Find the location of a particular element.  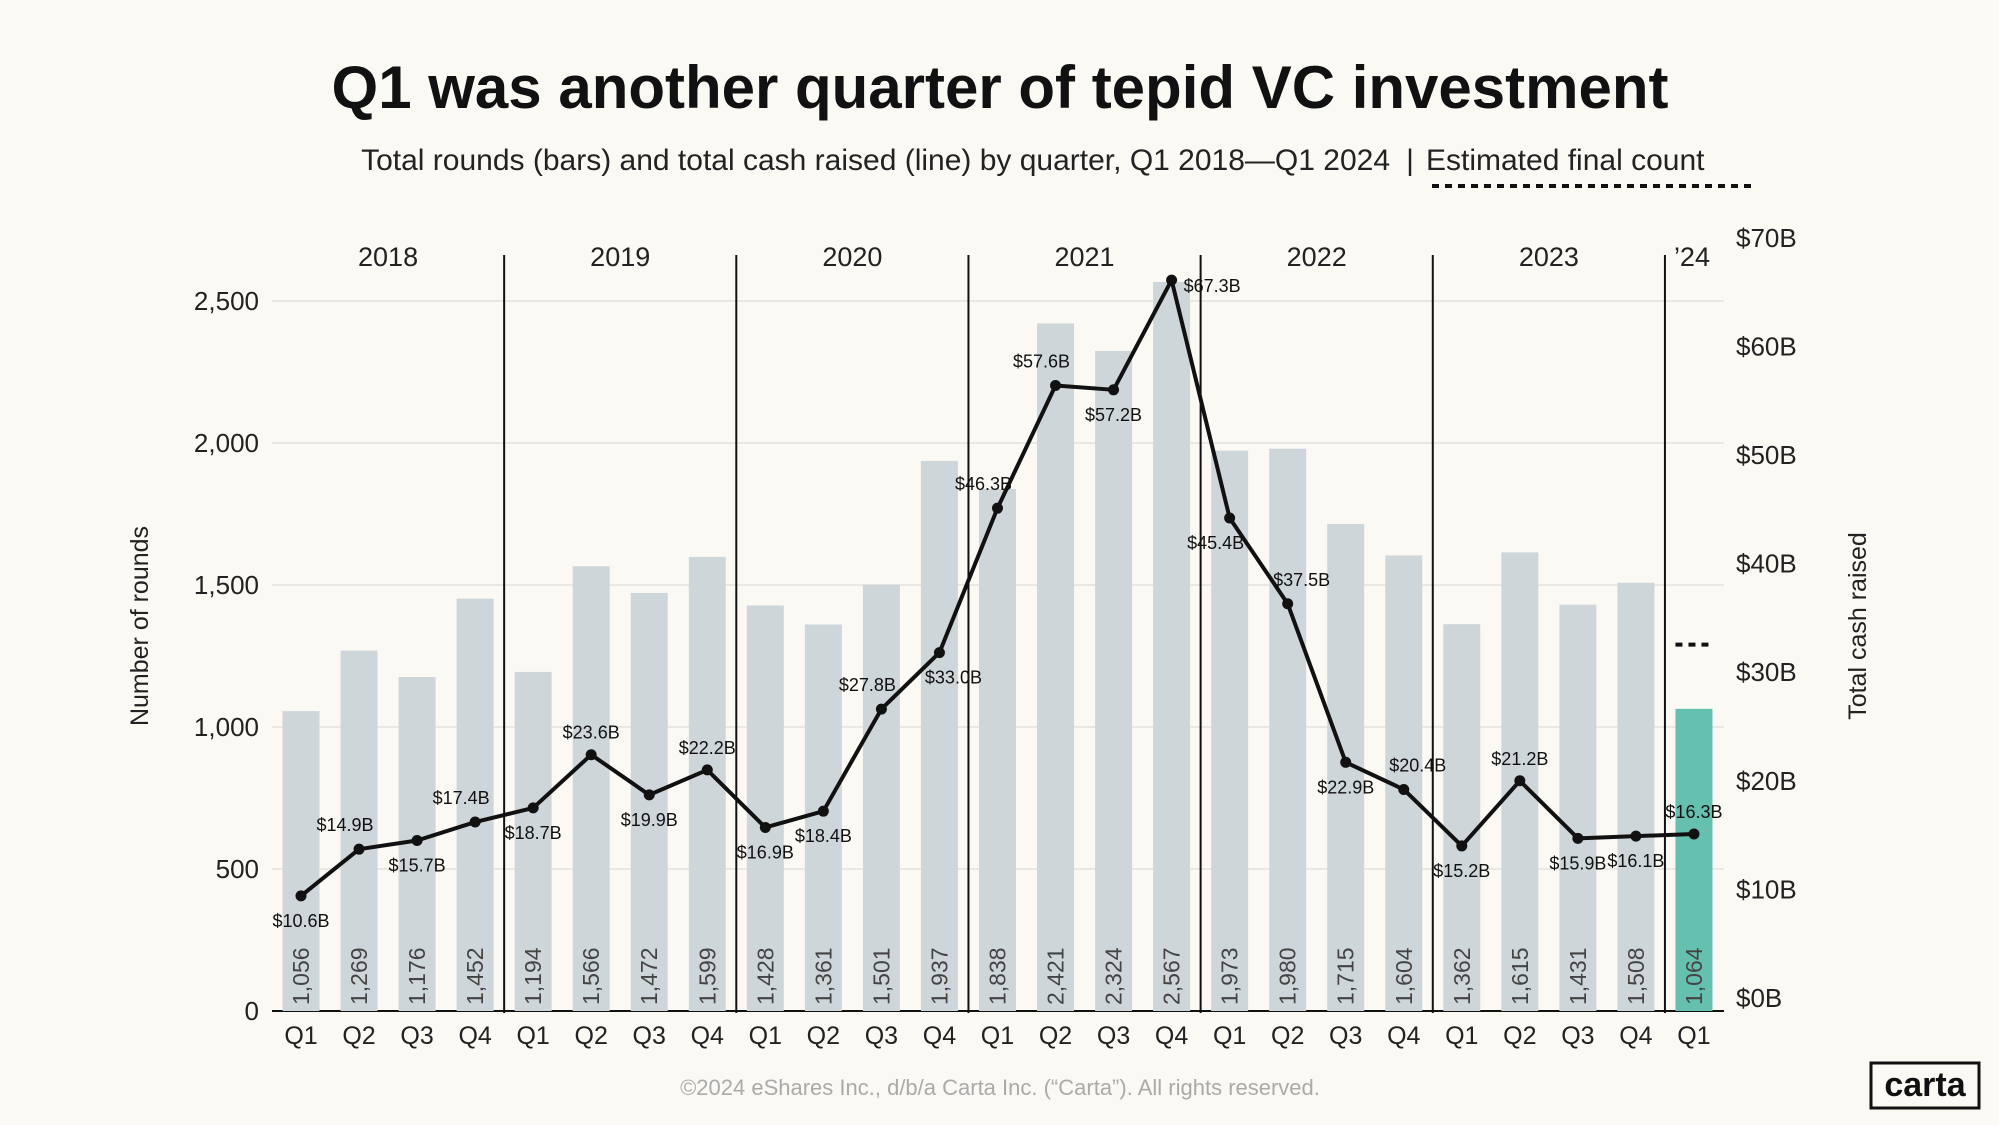

right-tick-label: $50B is located at coordinates (1766, 455).